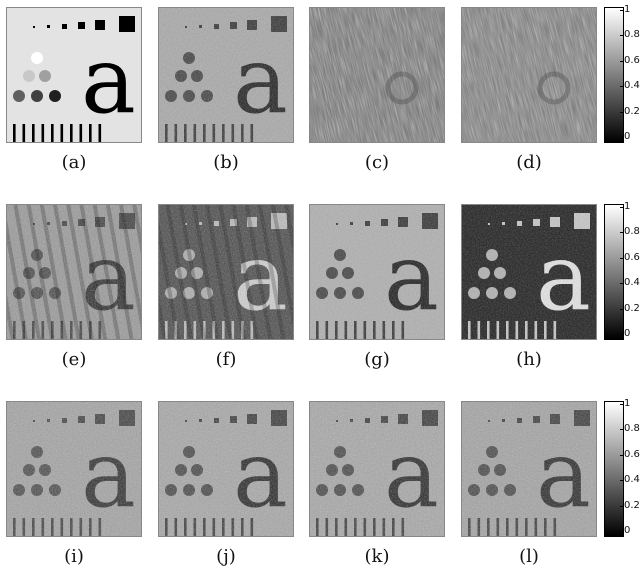  What do you see at coordinates (74, 556) in the screenshot?
I see `caption-i: (i)` at bounding box center [74, 556].